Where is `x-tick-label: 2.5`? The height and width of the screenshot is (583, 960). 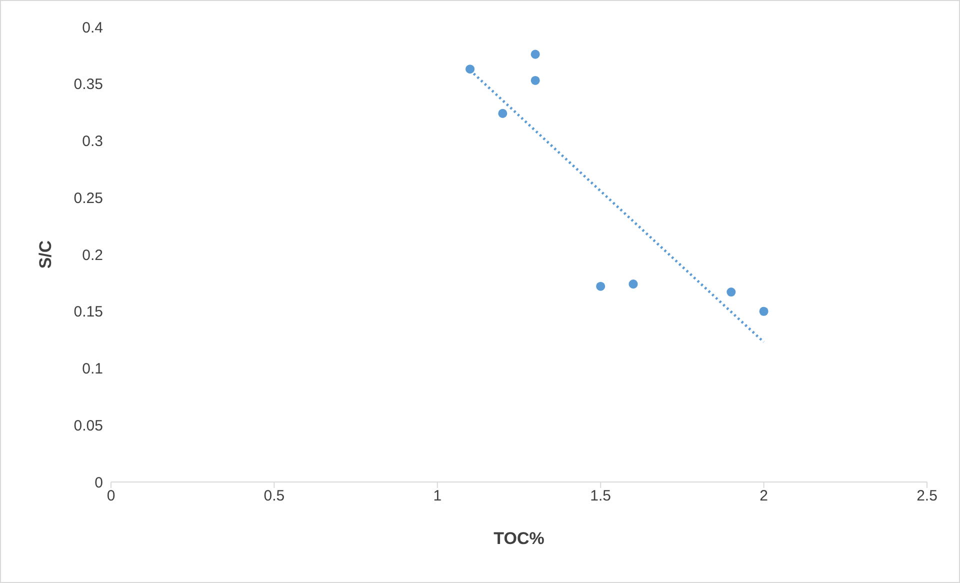 x-tick-label: 2.5 is located at coordinates (927, 496).